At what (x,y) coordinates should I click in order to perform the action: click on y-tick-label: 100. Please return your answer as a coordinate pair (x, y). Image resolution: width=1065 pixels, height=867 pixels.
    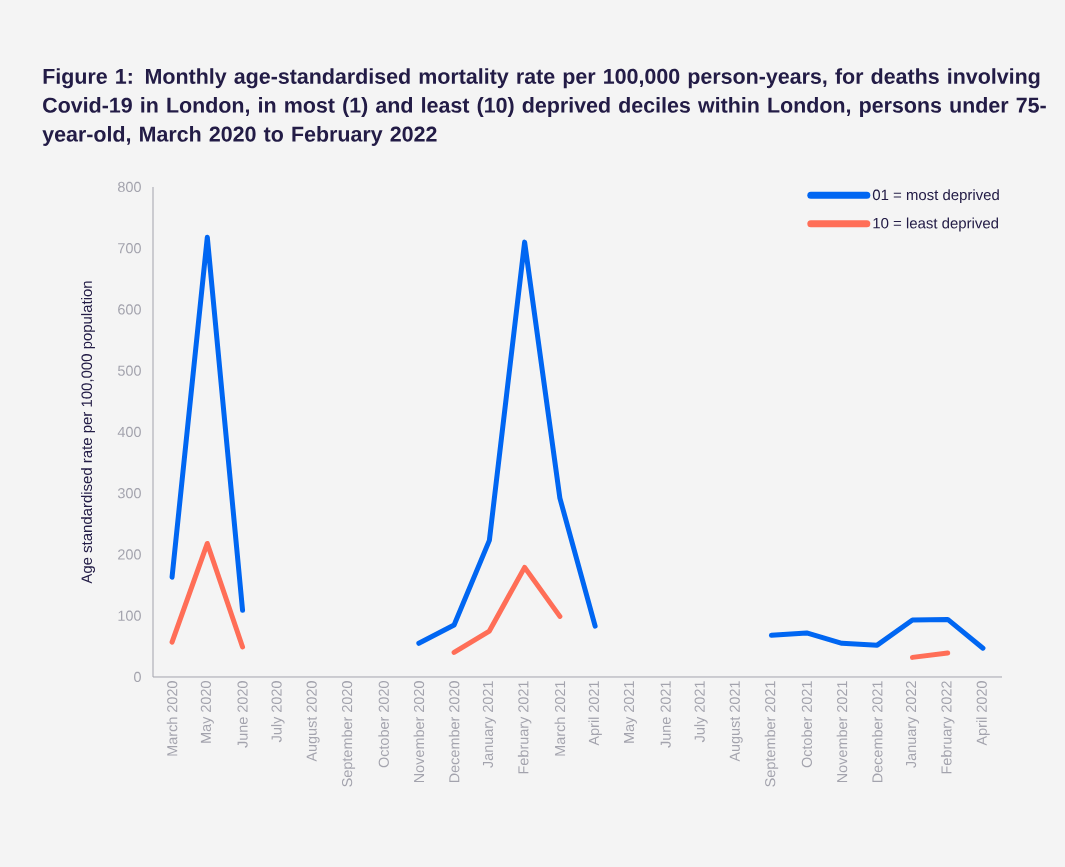
    Looking at the image, I should click on (129, 615).